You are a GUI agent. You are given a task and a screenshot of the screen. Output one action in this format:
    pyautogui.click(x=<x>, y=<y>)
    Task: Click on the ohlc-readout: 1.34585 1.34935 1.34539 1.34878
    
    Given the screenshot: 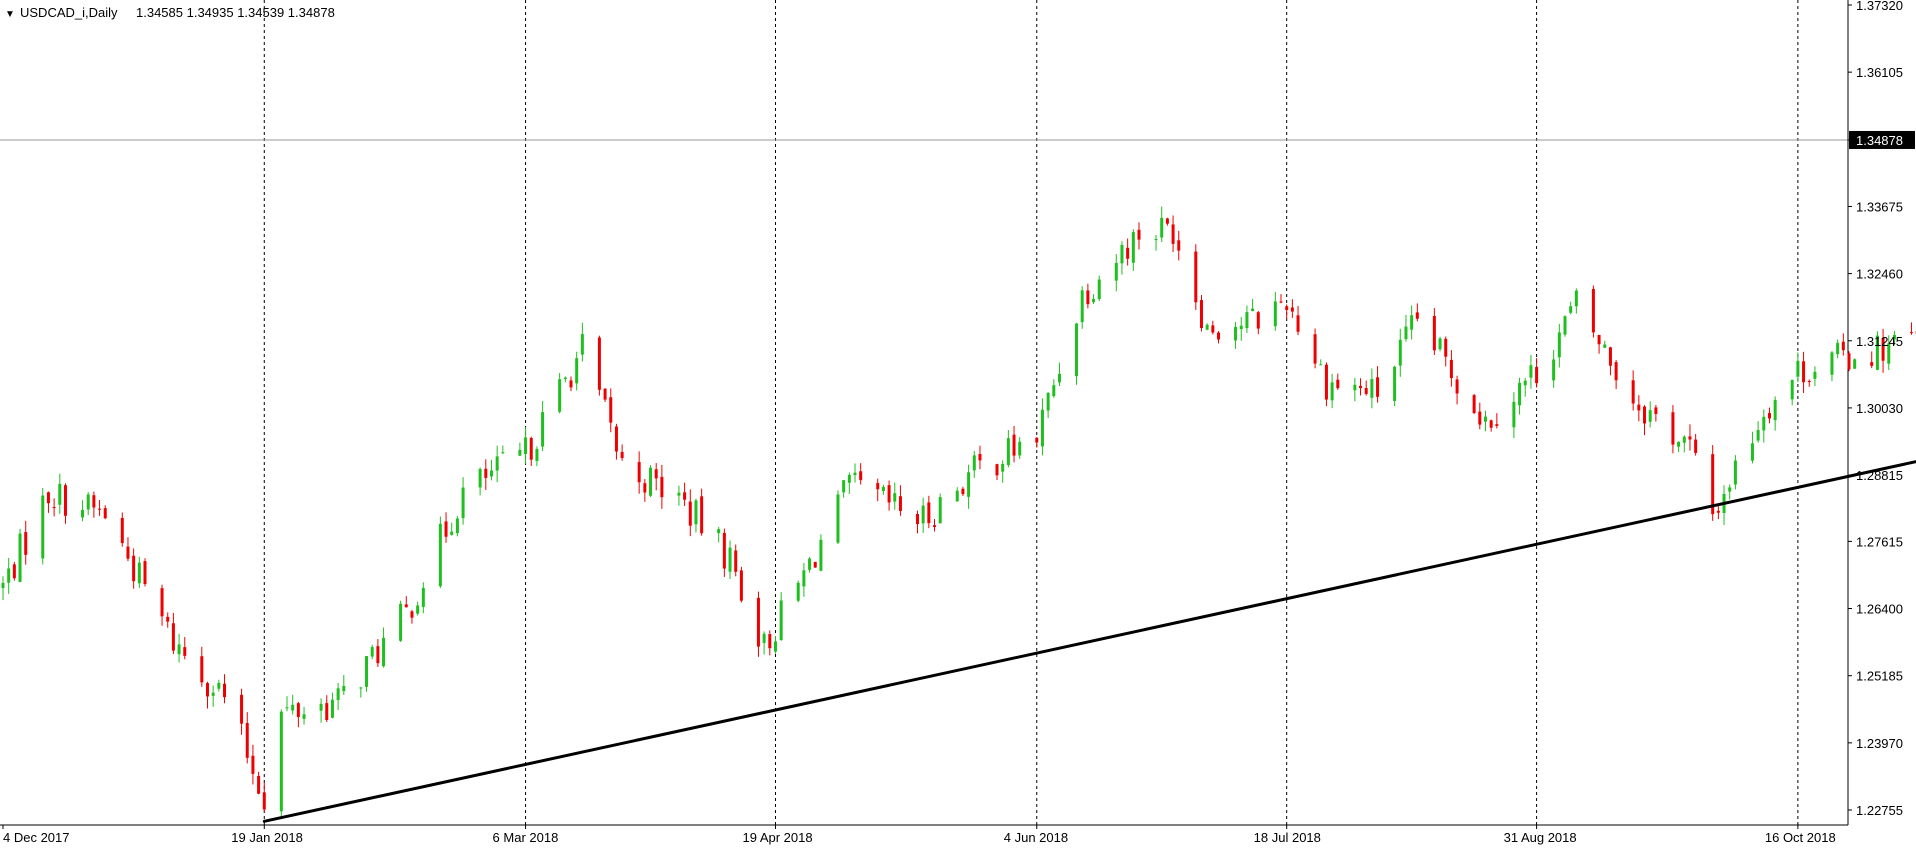 What is the action you would take?
    pyautogui.click(x=235, y=12)
    